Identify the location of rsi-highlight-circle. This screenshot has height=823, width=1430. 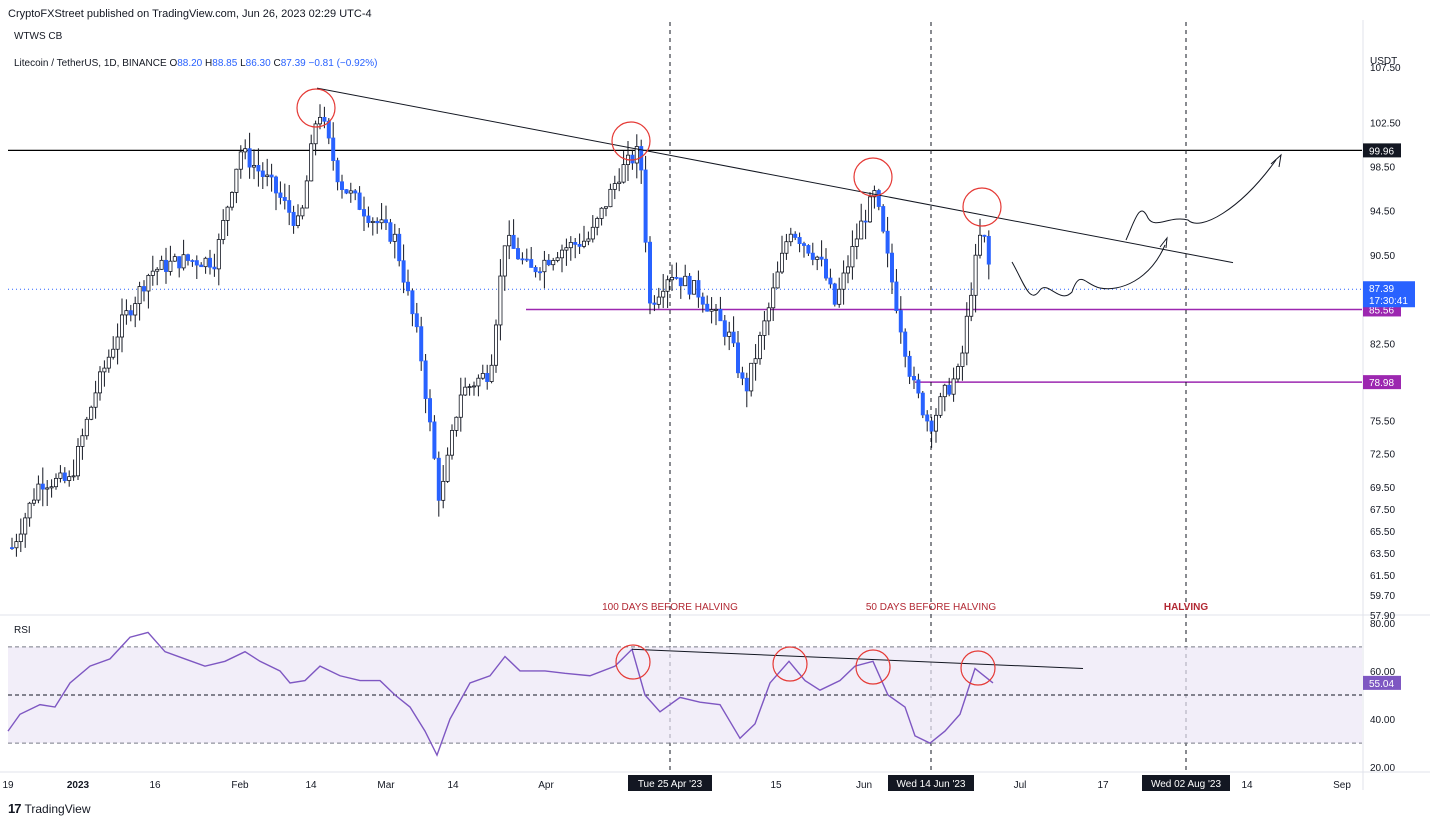
(790, 664).